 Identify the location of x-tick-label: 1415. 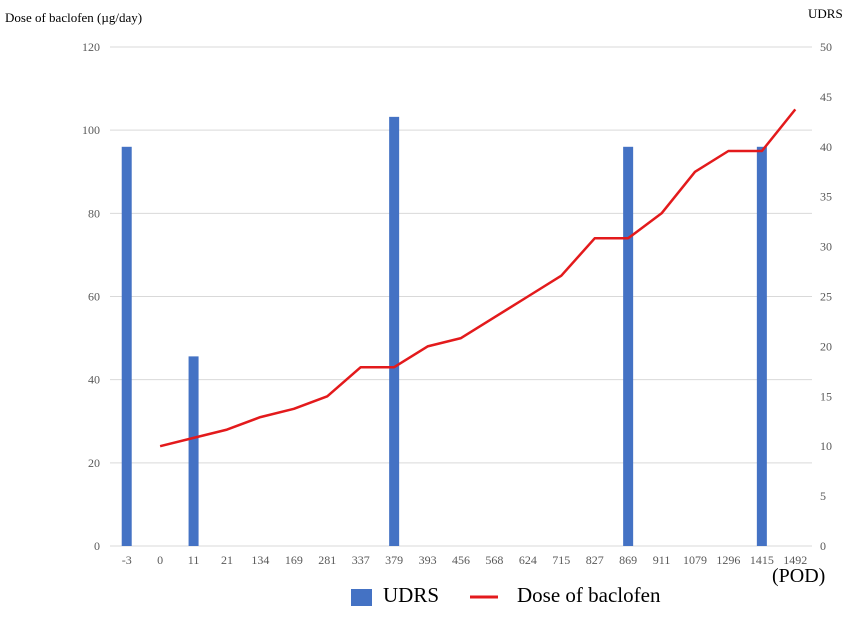
(762, 560).